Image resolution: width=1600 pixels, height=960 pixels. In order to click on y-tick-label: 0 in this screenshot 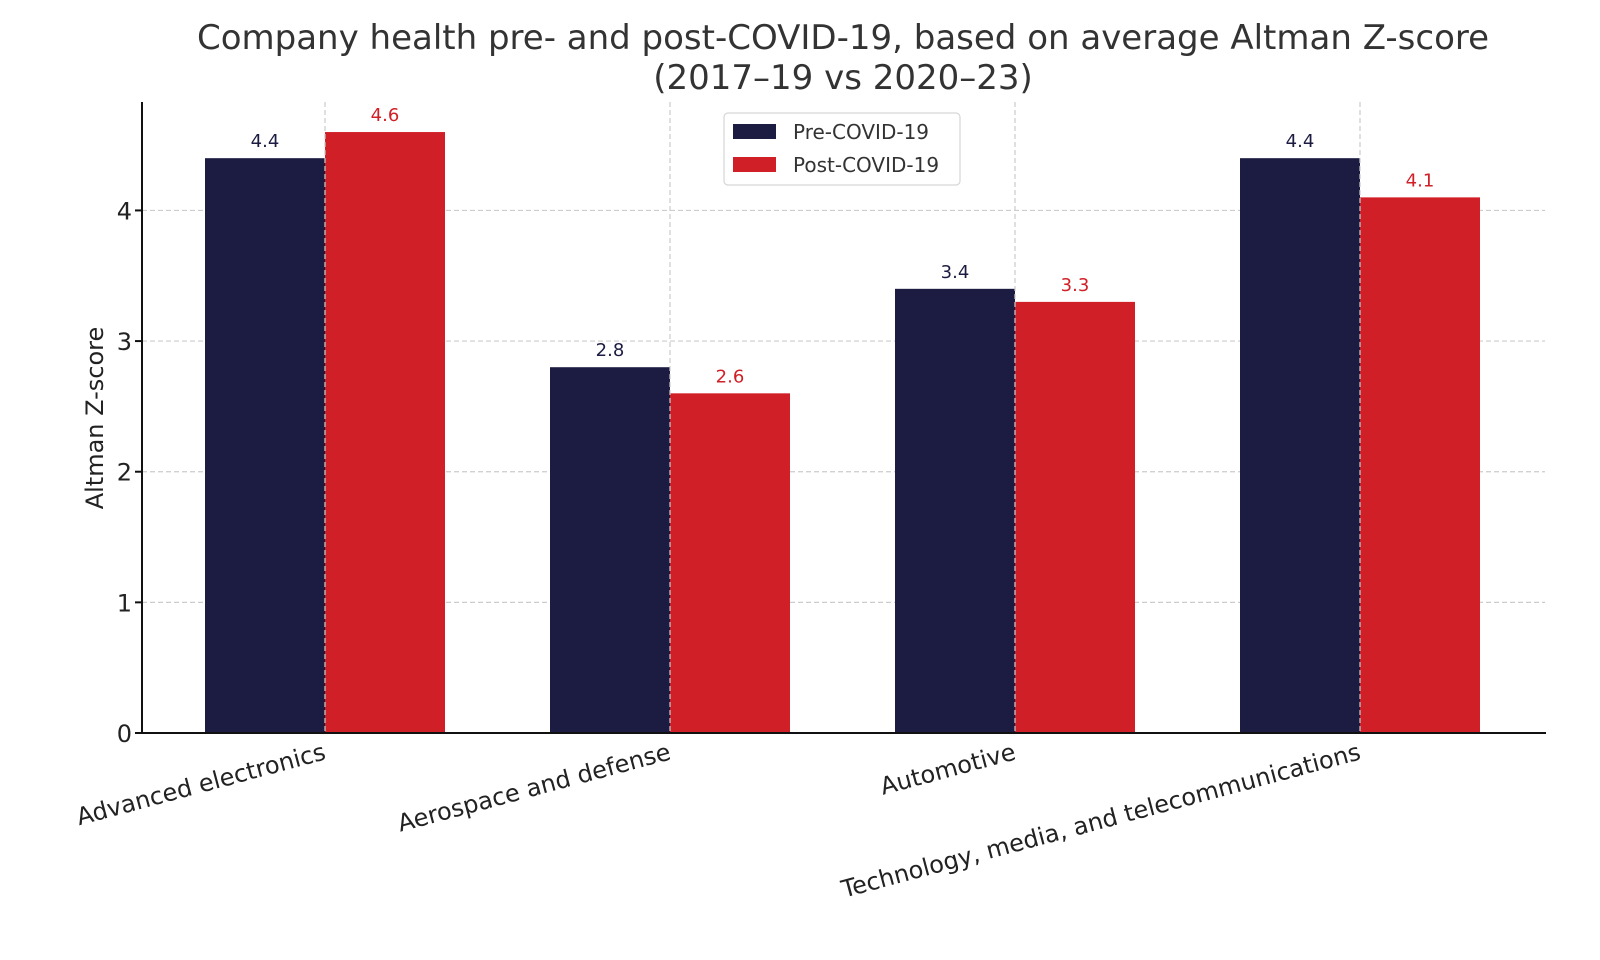, I will do `click(124, 734)`.